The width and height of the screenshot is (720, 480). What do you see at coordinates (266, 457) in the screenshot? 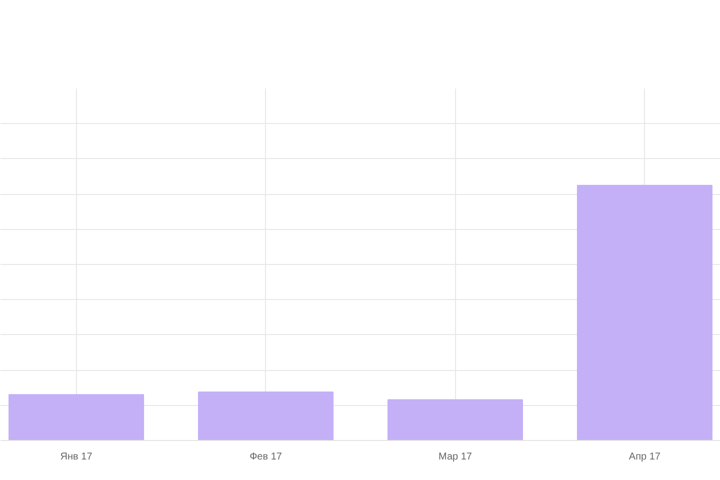
I see `x-tick-label: Фев 17` at bounding box center [266, 457].